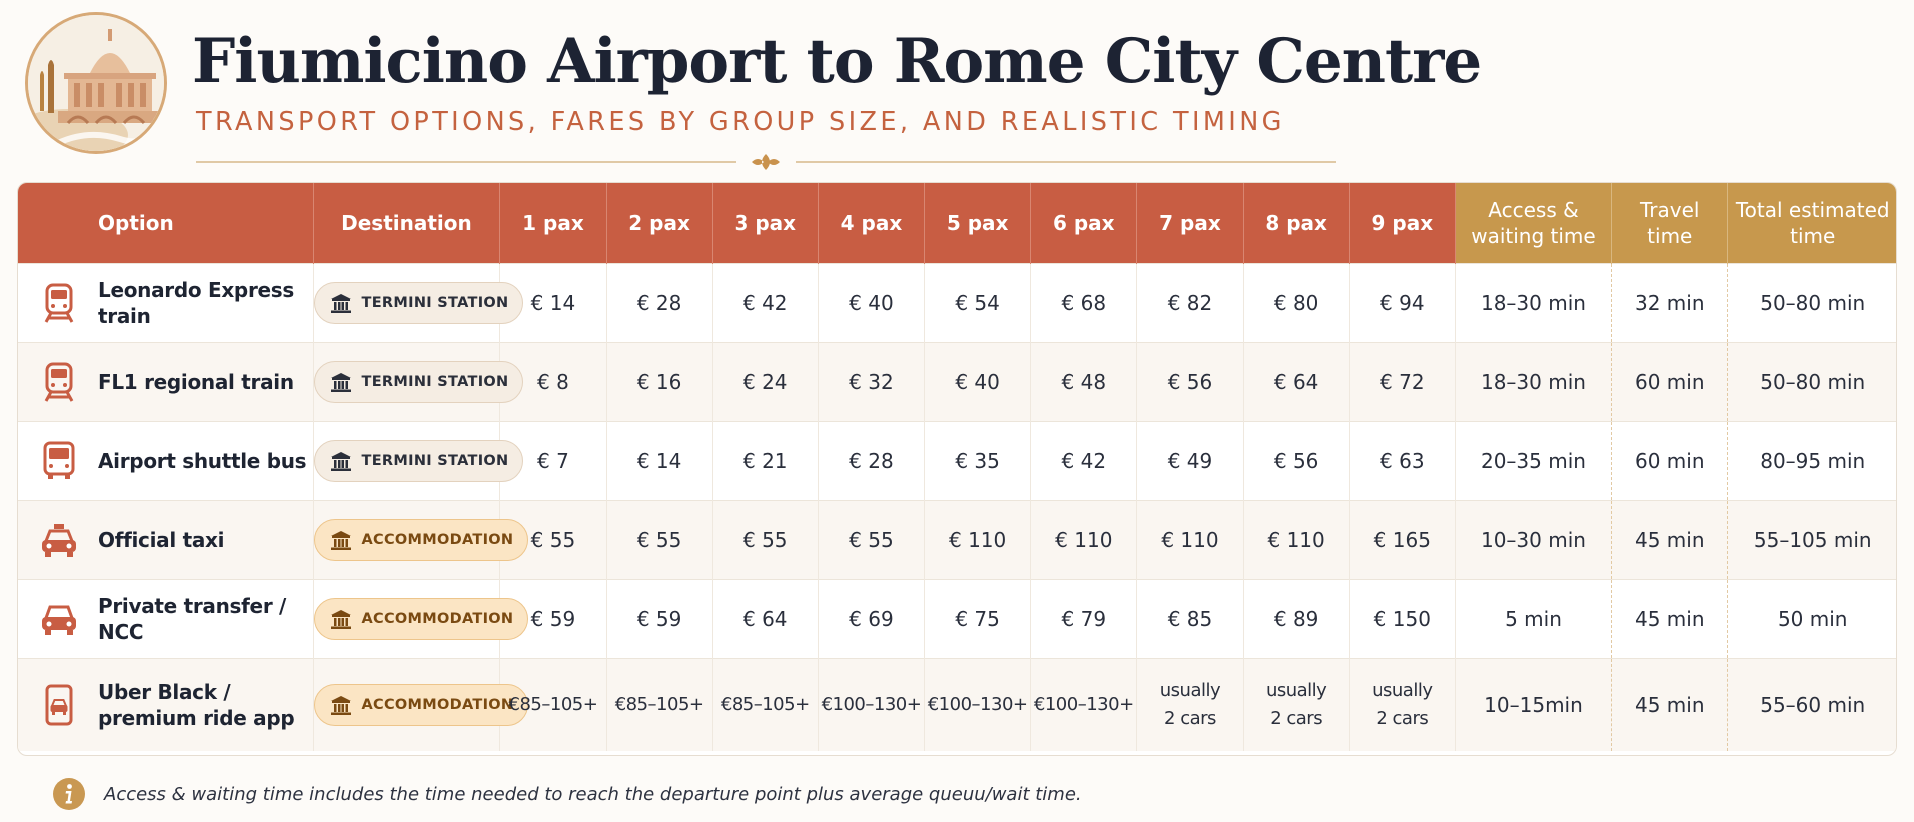 Image resolution: width=1914 pixels, height=822 pixels. What do you see at coordinates (1084, 223) in the screenshot?
I see `column-header: 6 pax` at bounding box center [1084, 223].